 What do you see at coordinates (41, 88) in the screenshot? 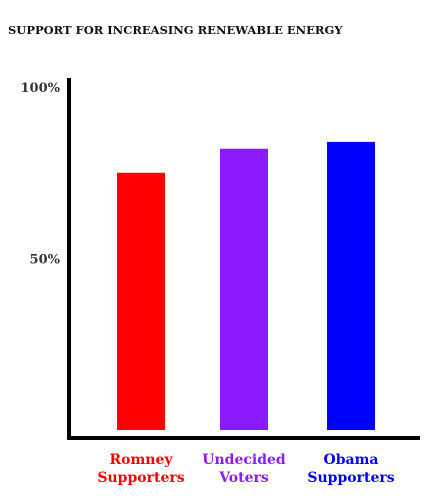
I see `y-tick-label: 100%` at bounding box center [41, 88].